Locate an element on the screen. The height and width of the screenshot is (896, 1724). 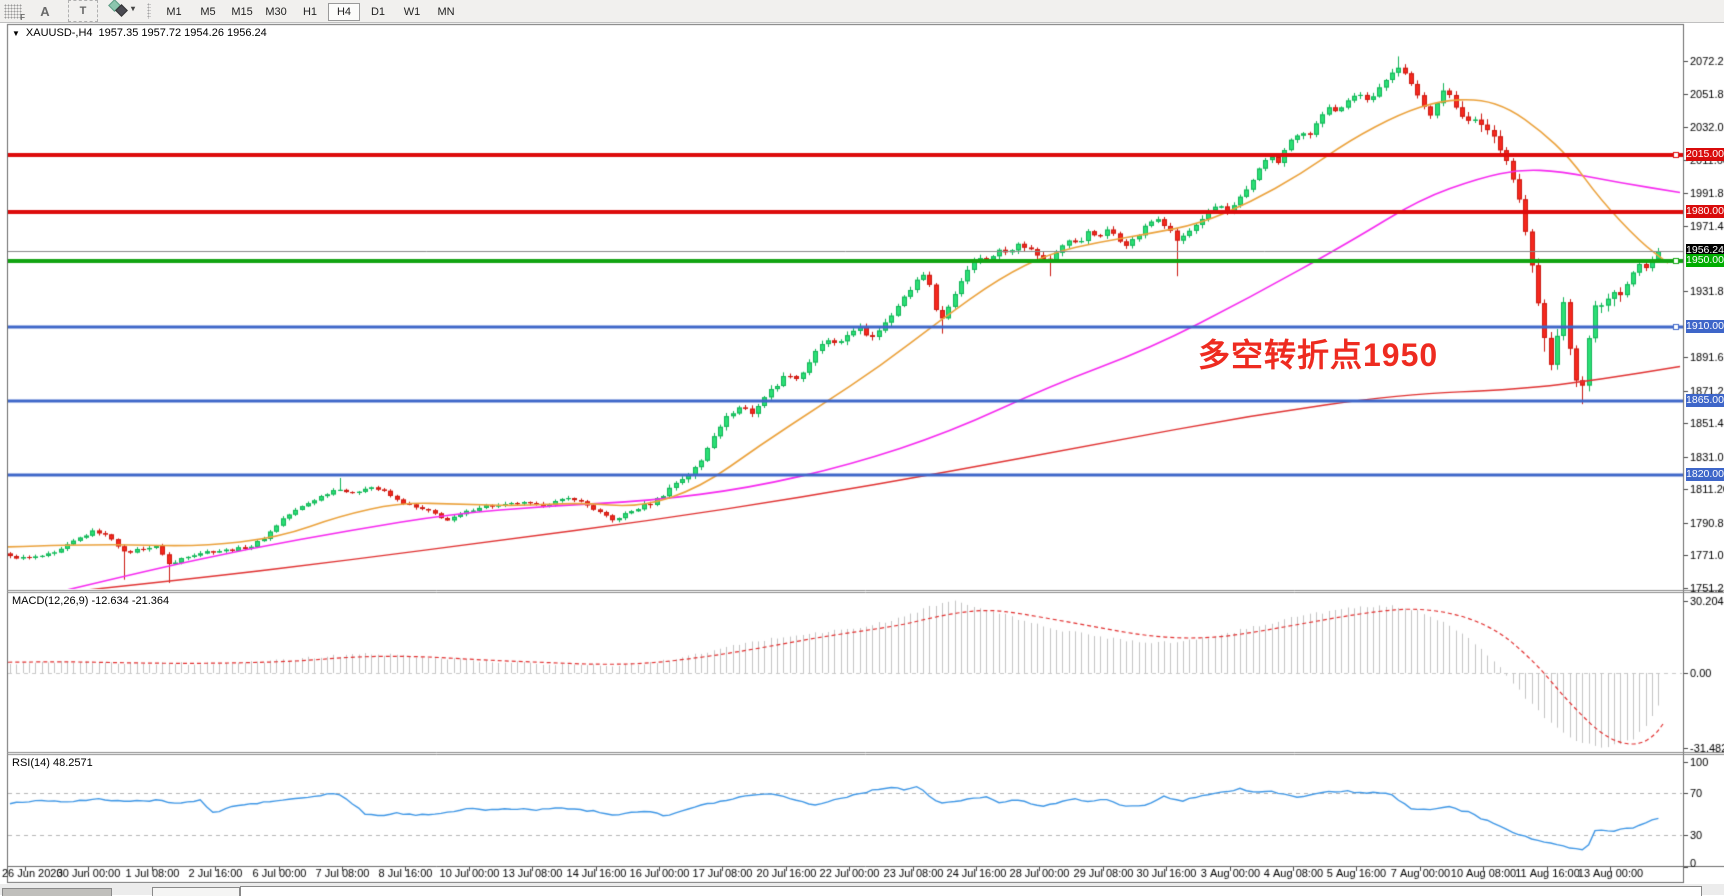
bottom-tab-strip is located at coordinates (862, 890).